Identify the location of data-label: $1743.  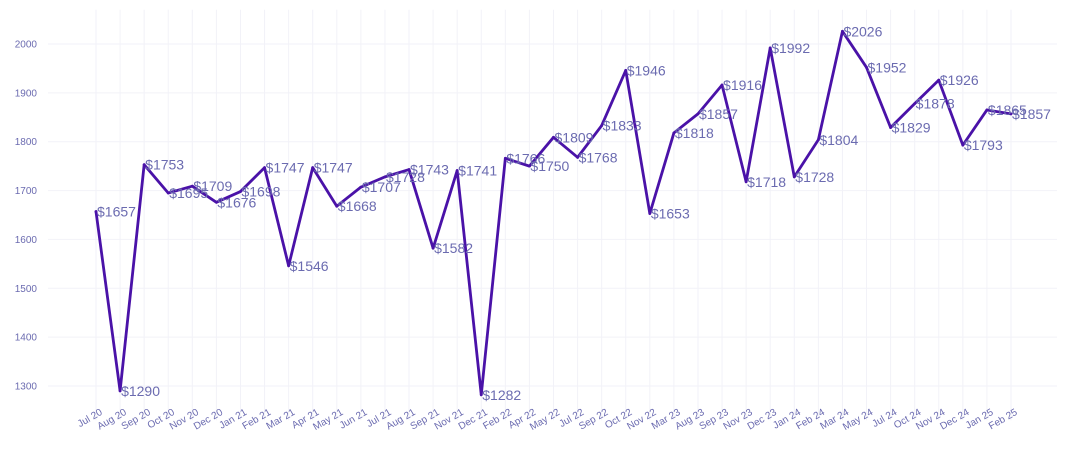
(429, 170).